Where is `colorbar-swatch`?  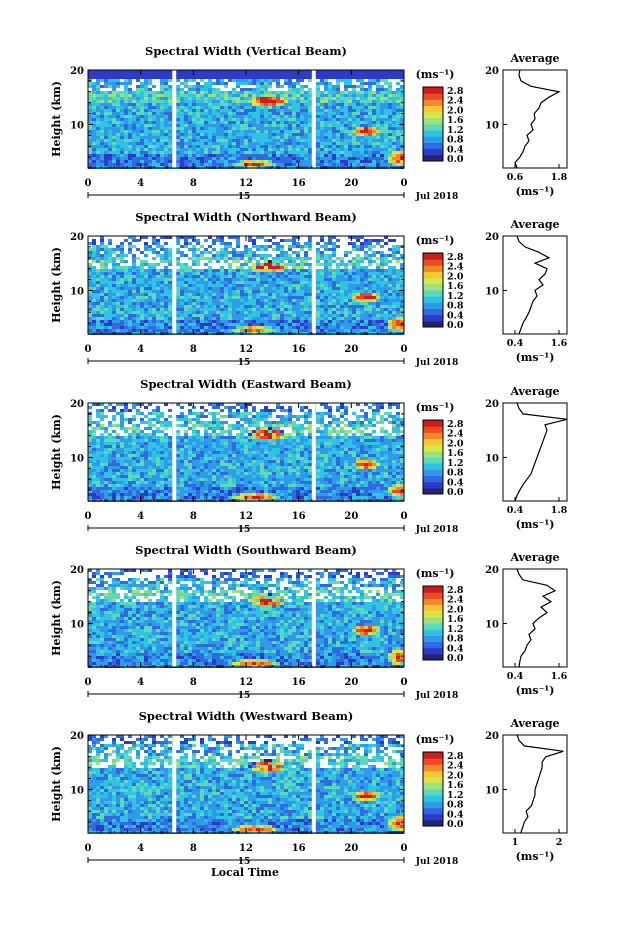 colorbar-swatch is located at coordinates (433, 115).